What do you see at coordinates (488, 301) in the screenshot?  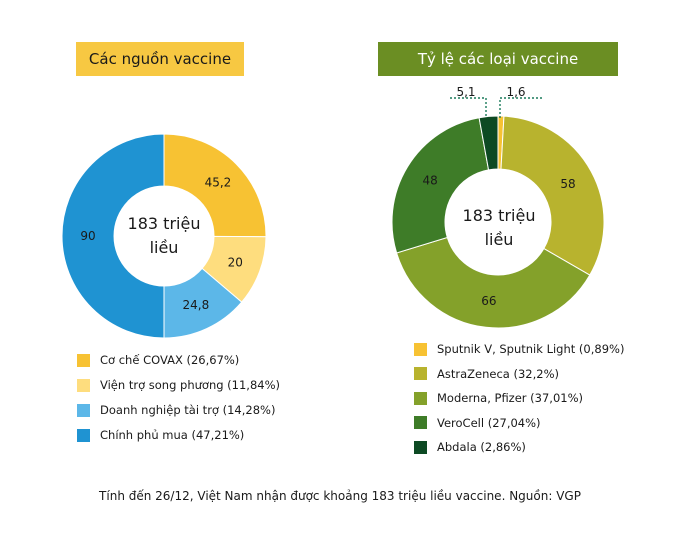 I see `slice-label-1-2: 66` at bounding box center [488, 301].